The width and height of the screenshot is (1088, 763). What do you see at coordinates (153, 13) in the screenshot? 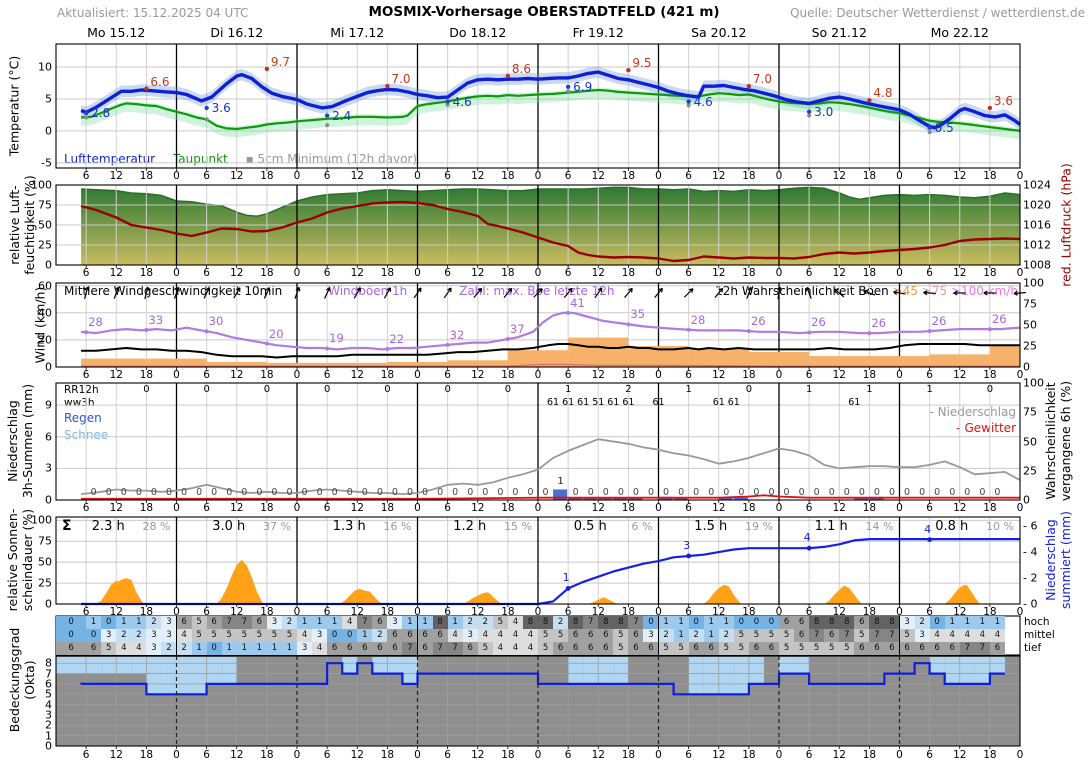
I see `updated-timestamp: Aktualisiert: 15.12.2025 04 UTC` at bounding box center [153, 13].